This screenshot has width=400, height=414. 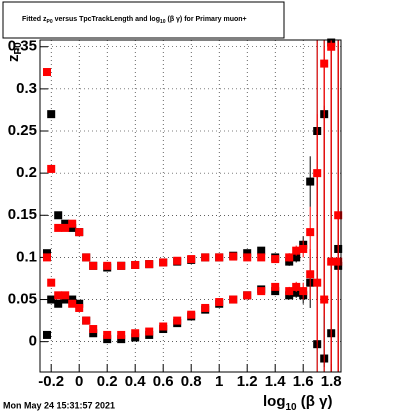 I want to click on xlabel-part: (β γ), so click(x=315, y=401).